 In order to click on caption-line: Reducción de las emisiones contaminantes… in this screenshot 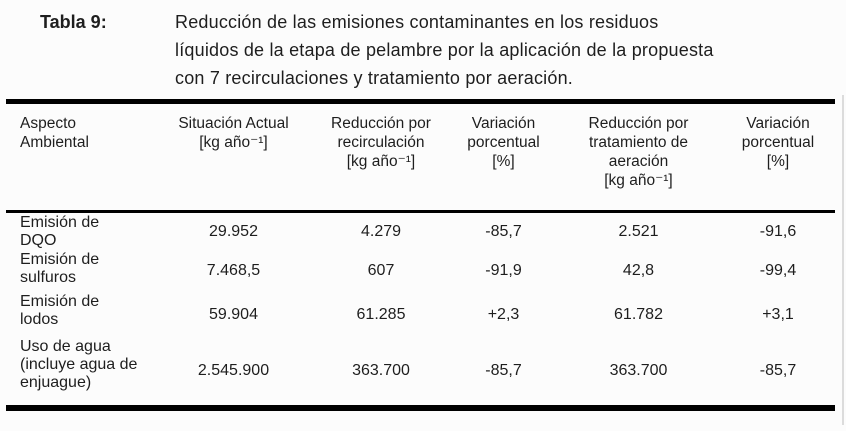, I will do `click(417, 22)`.